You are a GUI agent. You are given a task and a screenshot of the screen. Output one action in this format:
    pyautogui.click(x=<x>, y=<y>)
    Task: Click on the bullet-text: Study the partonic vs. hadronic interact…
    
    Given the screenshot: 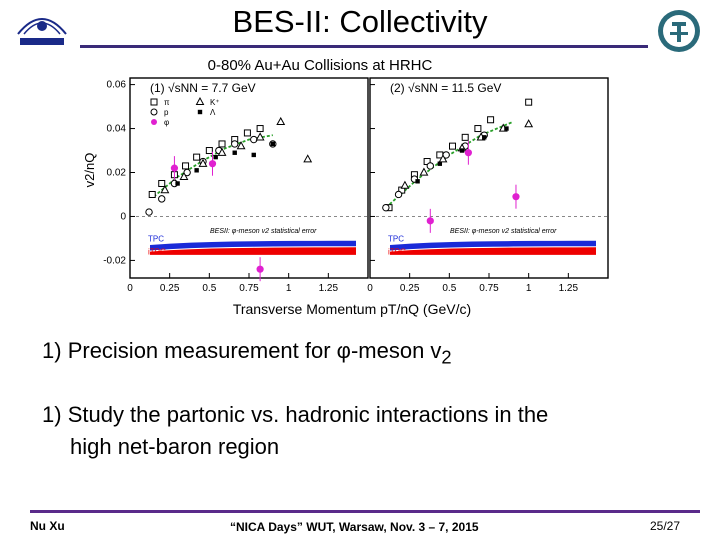 What is the action you would take?
    pyautogui.click(x=308, y=414)
    